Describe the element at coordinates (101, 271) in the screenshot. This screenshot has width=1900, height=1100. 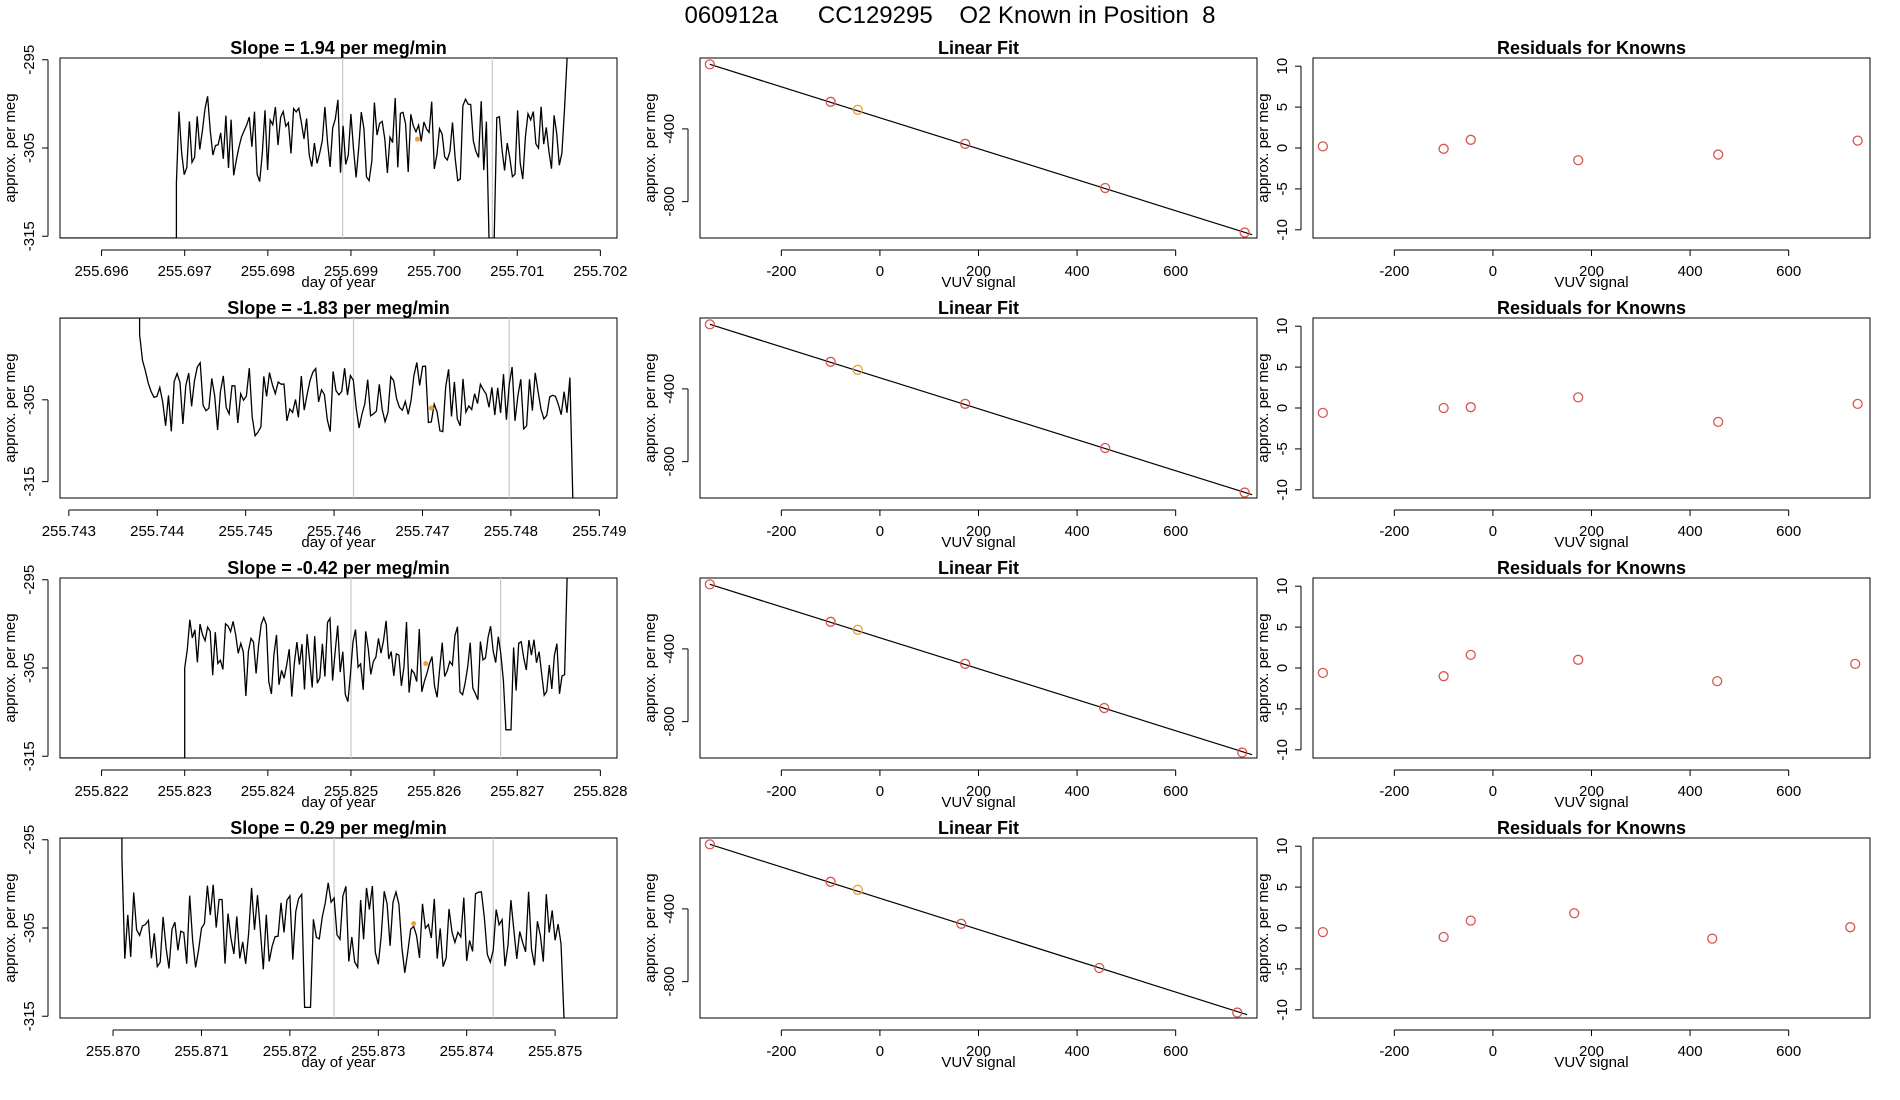
I see `x-tick-label: 255.696` at that location.